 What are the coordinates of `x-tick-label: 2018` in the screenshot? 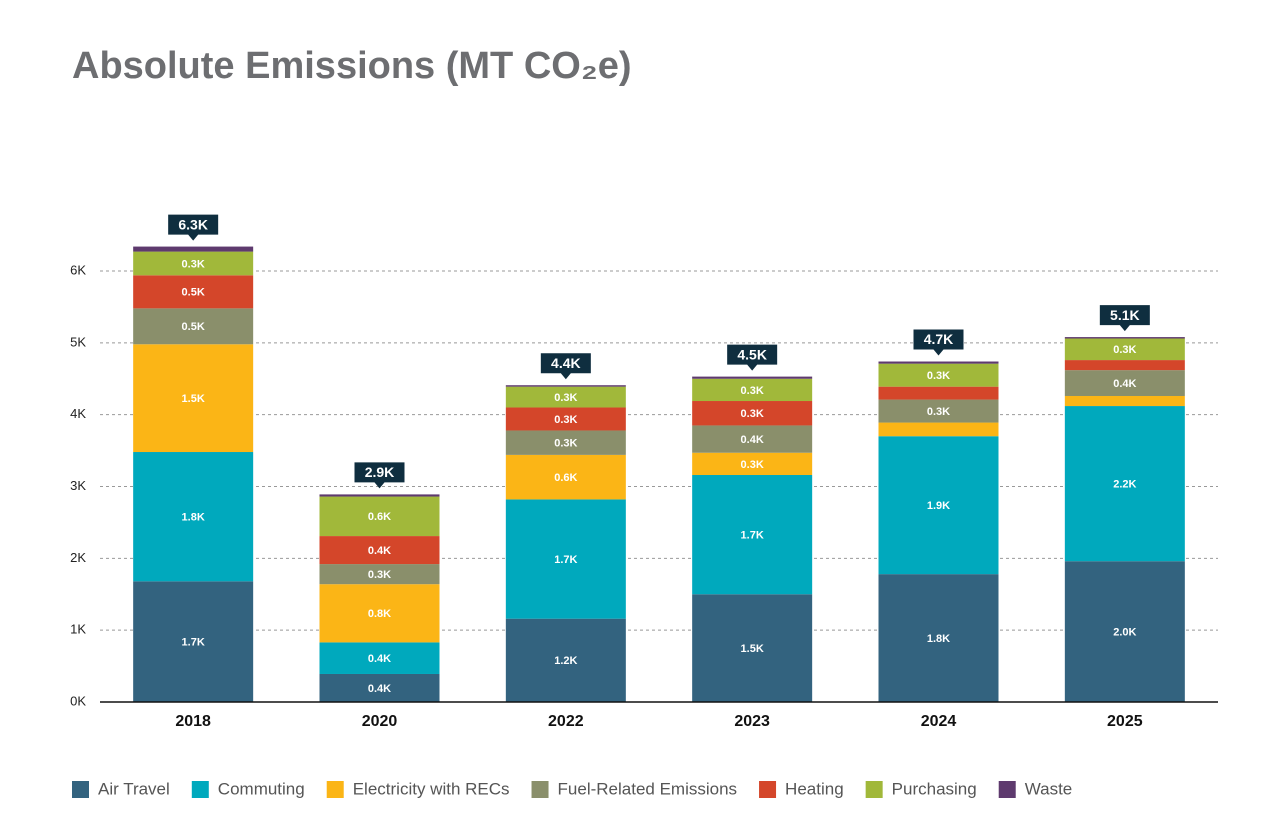 It's located at (193, 721).